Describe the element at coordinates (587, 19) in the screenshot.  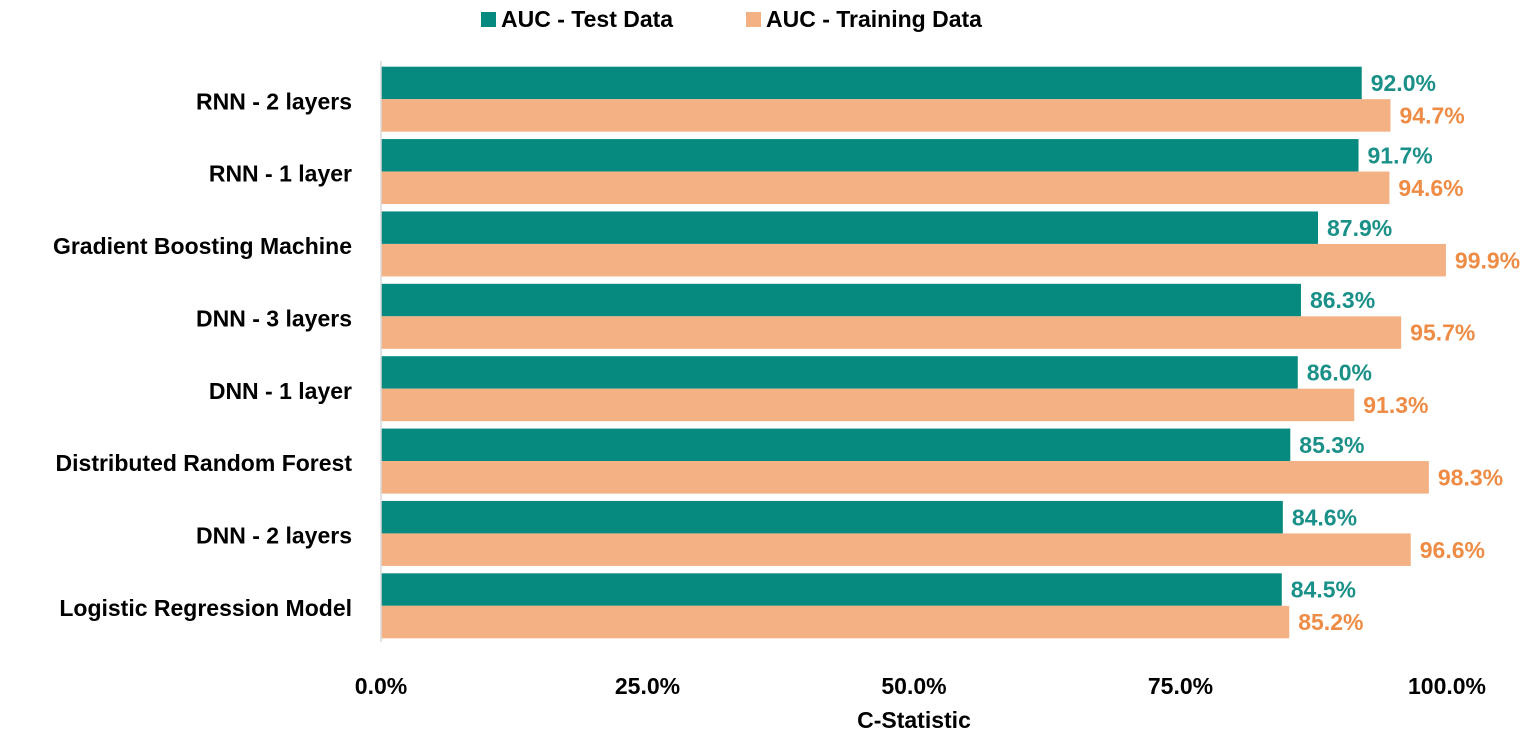
I see `legend-label: AUC - Test Data` at that location.